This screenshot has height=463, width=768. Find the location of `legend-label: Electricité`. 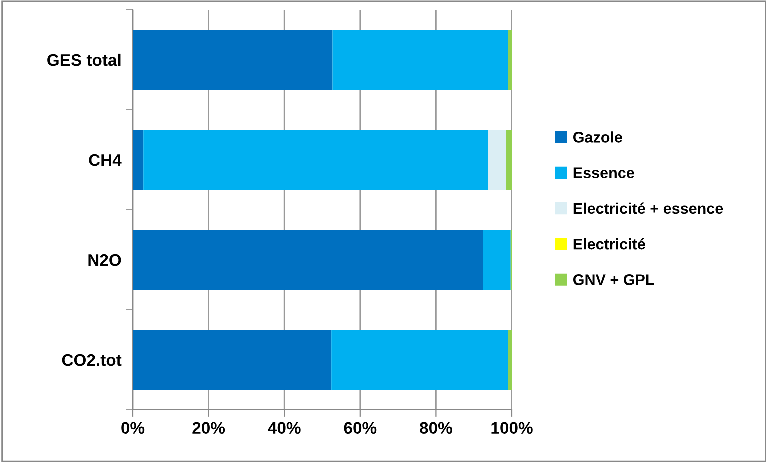

legend-label: Electricité is located at coordinates (610, 244).